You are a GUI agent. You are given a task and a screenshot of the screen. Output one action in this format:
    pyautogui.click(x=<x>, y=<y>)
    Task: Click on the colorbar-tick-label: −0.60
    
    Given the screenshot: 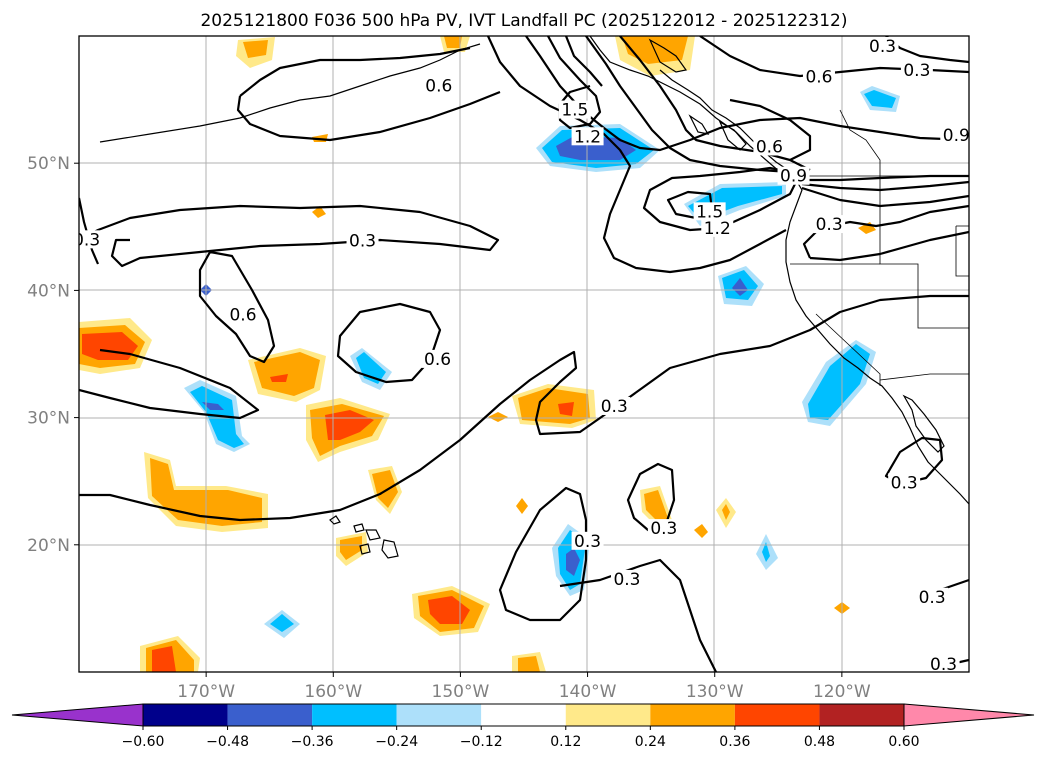 What is the action you would take?
    pyautogui.click(x=143, y=742)
    